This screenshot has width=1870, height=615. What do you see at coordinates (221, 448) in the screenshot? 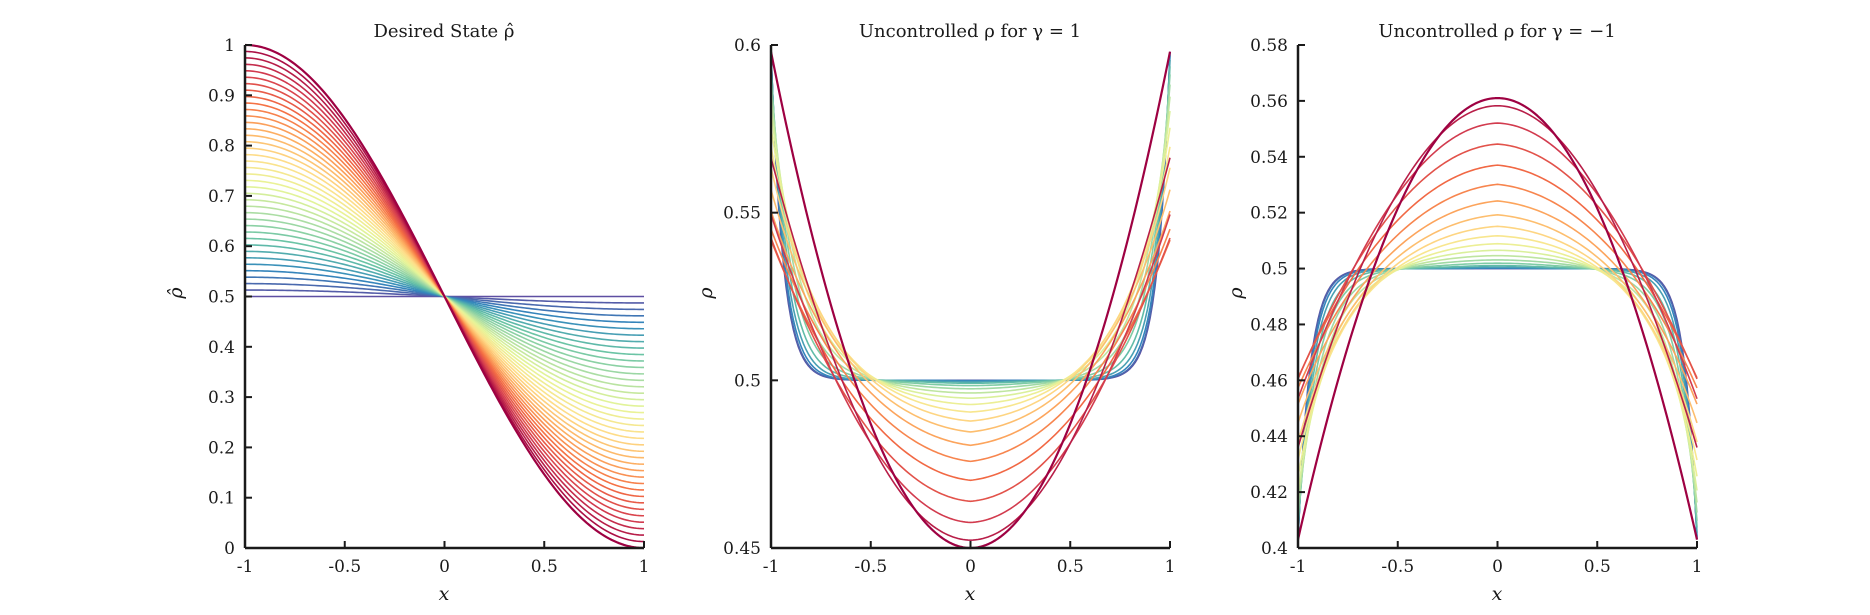
I see `y-tick-label: 0.2` at bounding box center [221, 448].